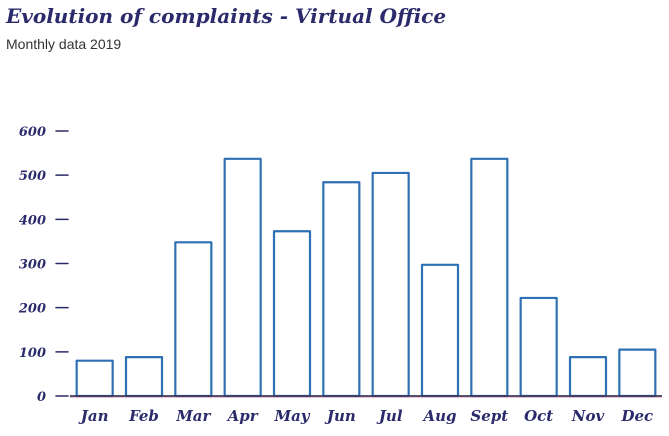 The image size is (669, 436). Describe the element at coordinates (538, 416) in the screenshot. I see `x-category-label: Oct` at that location.